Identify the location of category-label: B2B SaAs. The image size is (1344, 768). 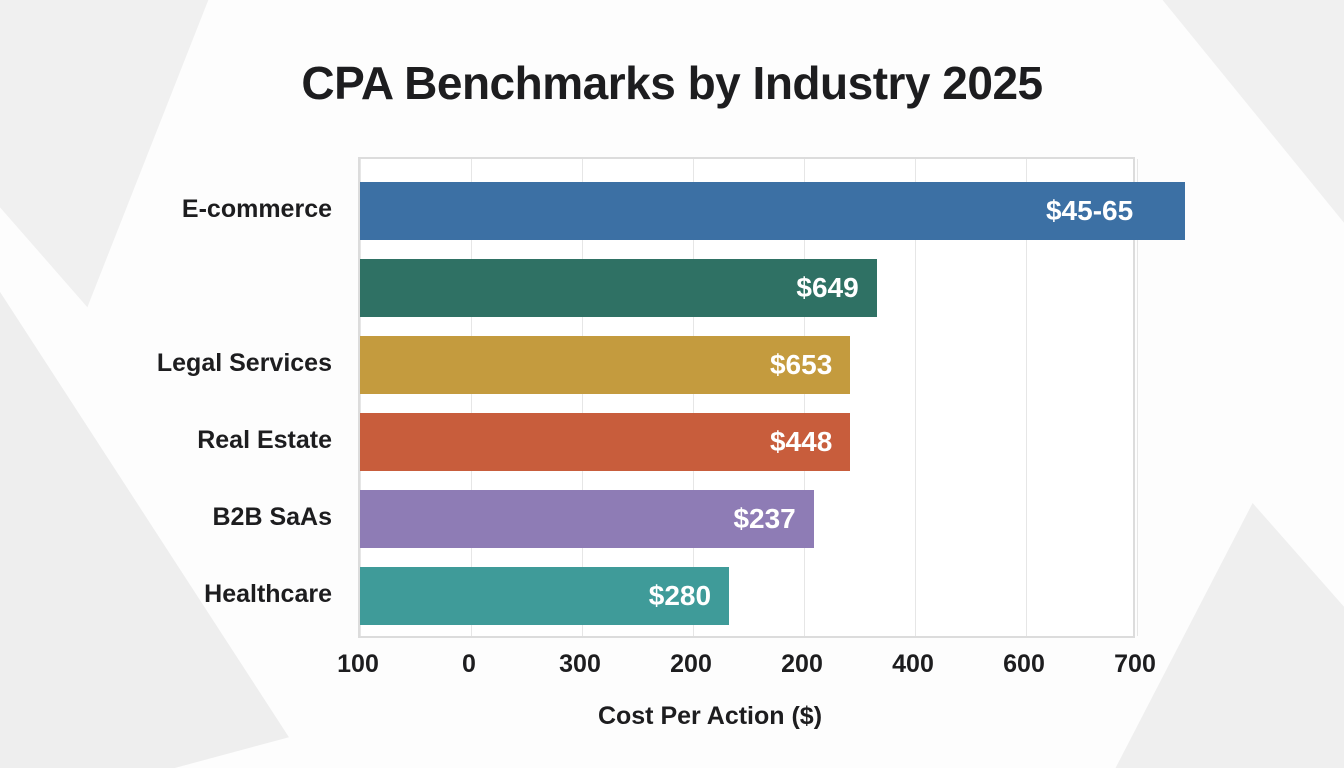
(272, 517).